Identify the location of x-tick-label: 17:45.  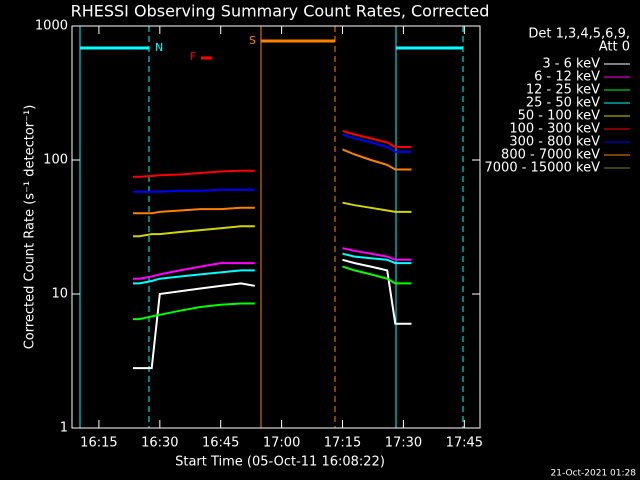
(464, 443).